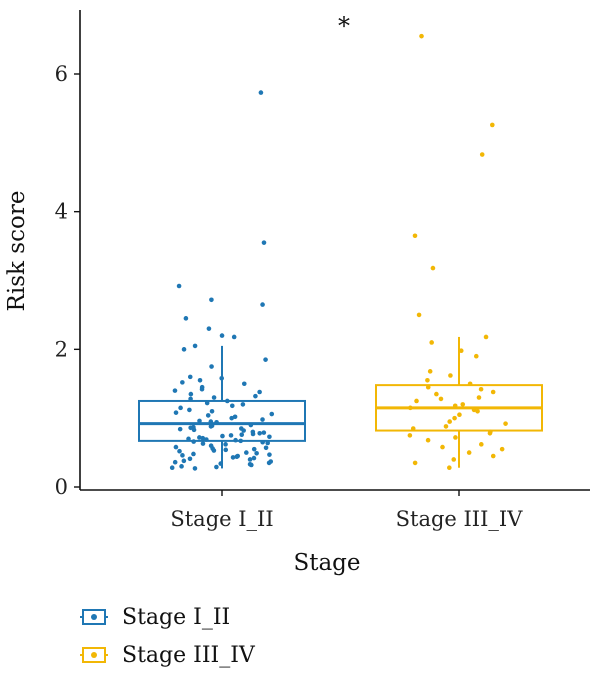 The image size is (600, 674). What do you see at coordinates (61, 212) in the screenshot?
I see `y-tick-label: 4` at bounding box center [61, 212].